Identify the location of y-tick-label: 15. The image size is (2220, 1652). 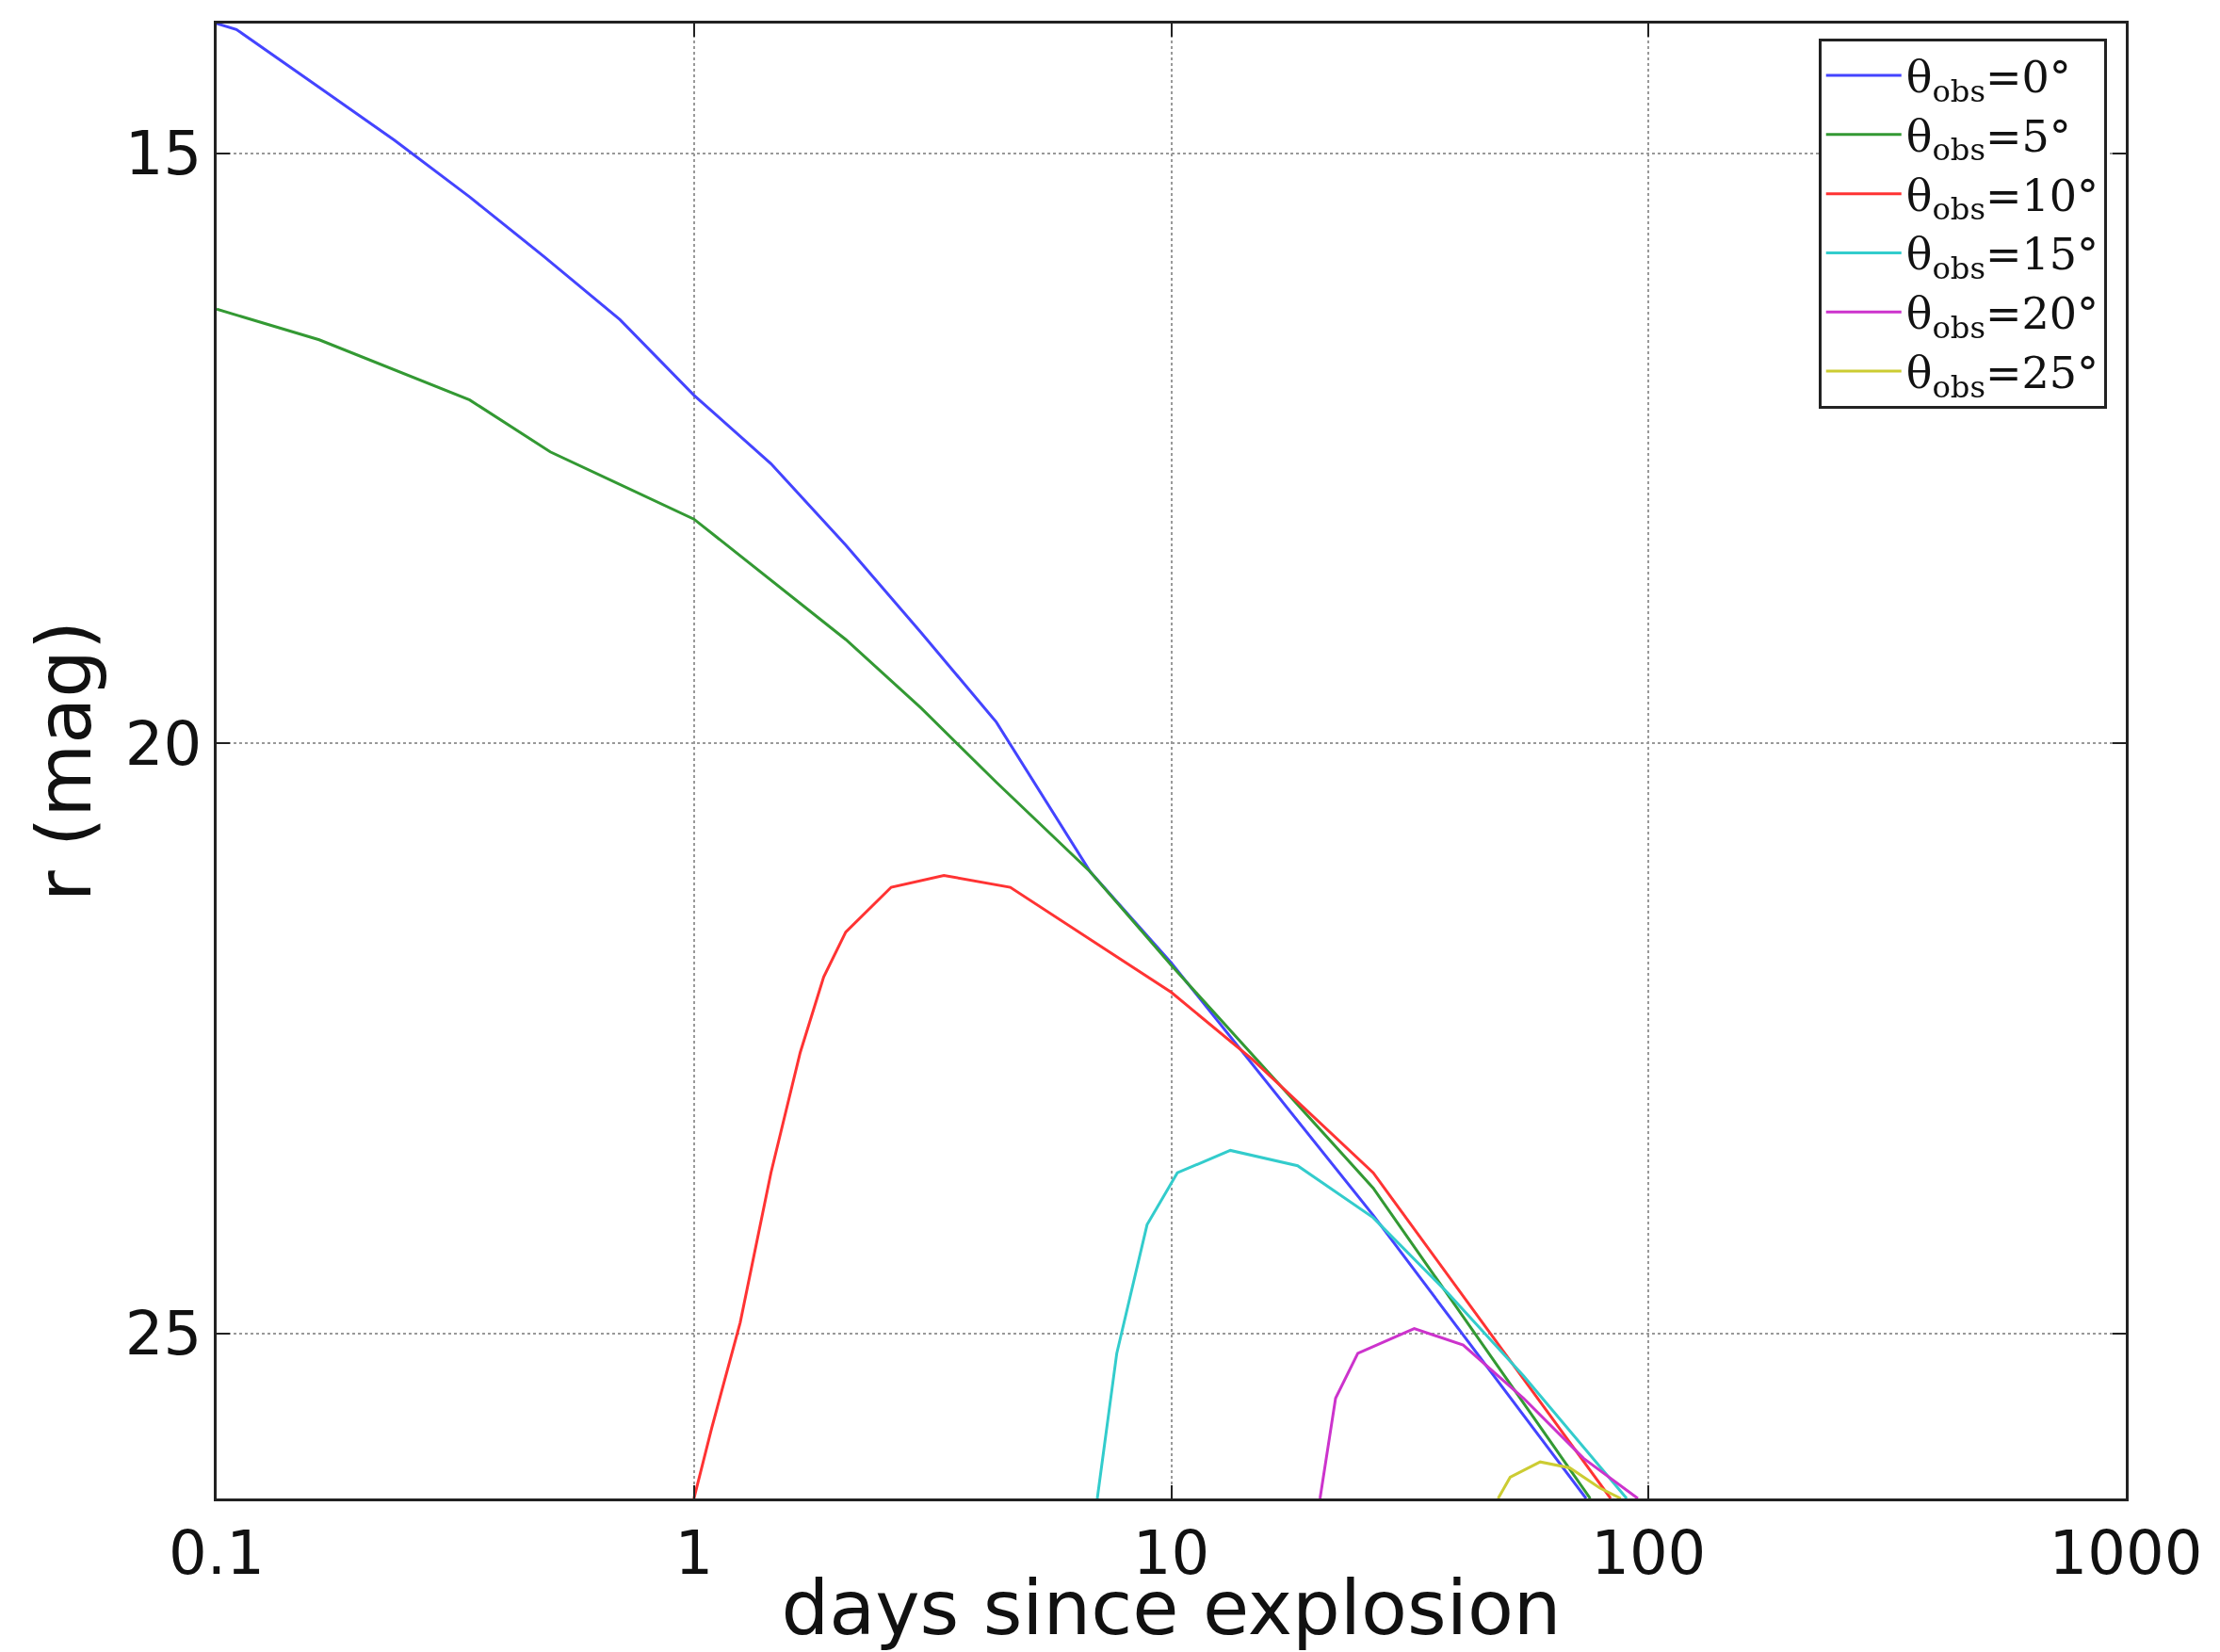
(163, 154).